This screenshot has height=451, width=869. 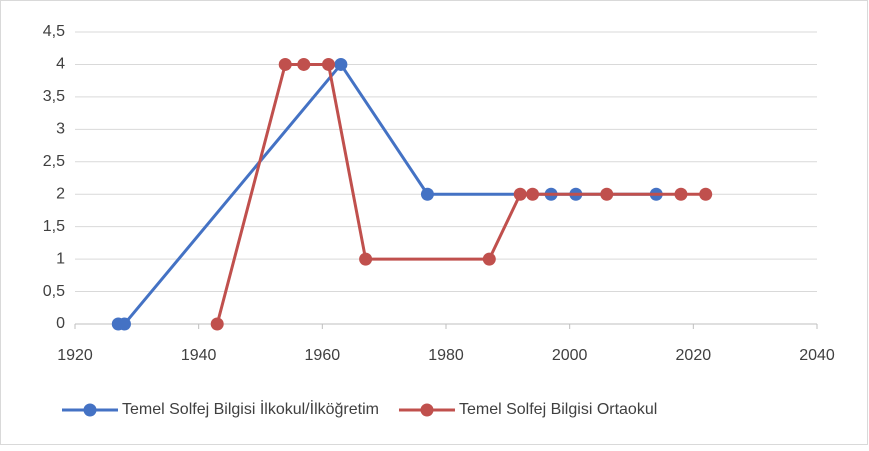 I want to click on y-tick-label: 3,5, so click(x=54, y=96).